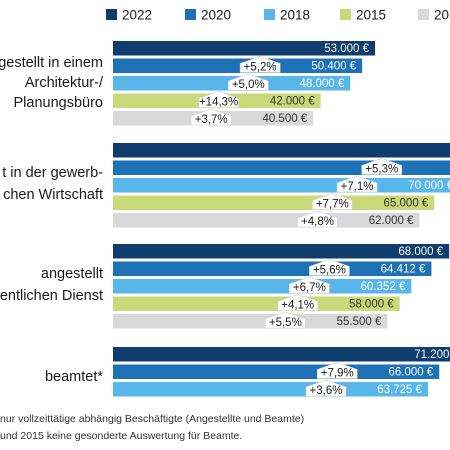 The height and width of the screenshot is (450, 450). I want to click on bar-value-label-g3-2022: 71.200 €, so click(432, 355).